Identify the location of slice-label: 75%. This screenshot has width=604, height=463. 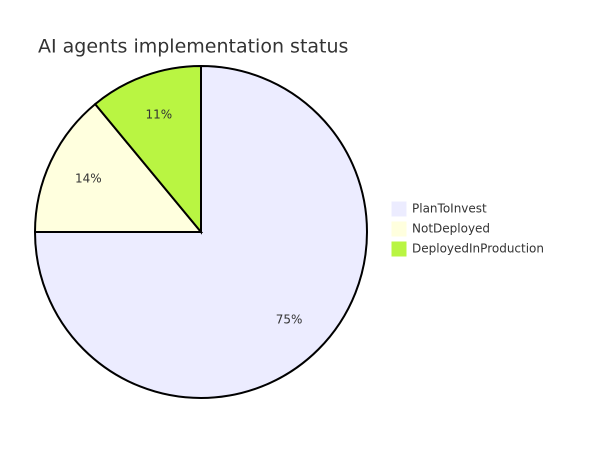
(289, 320).